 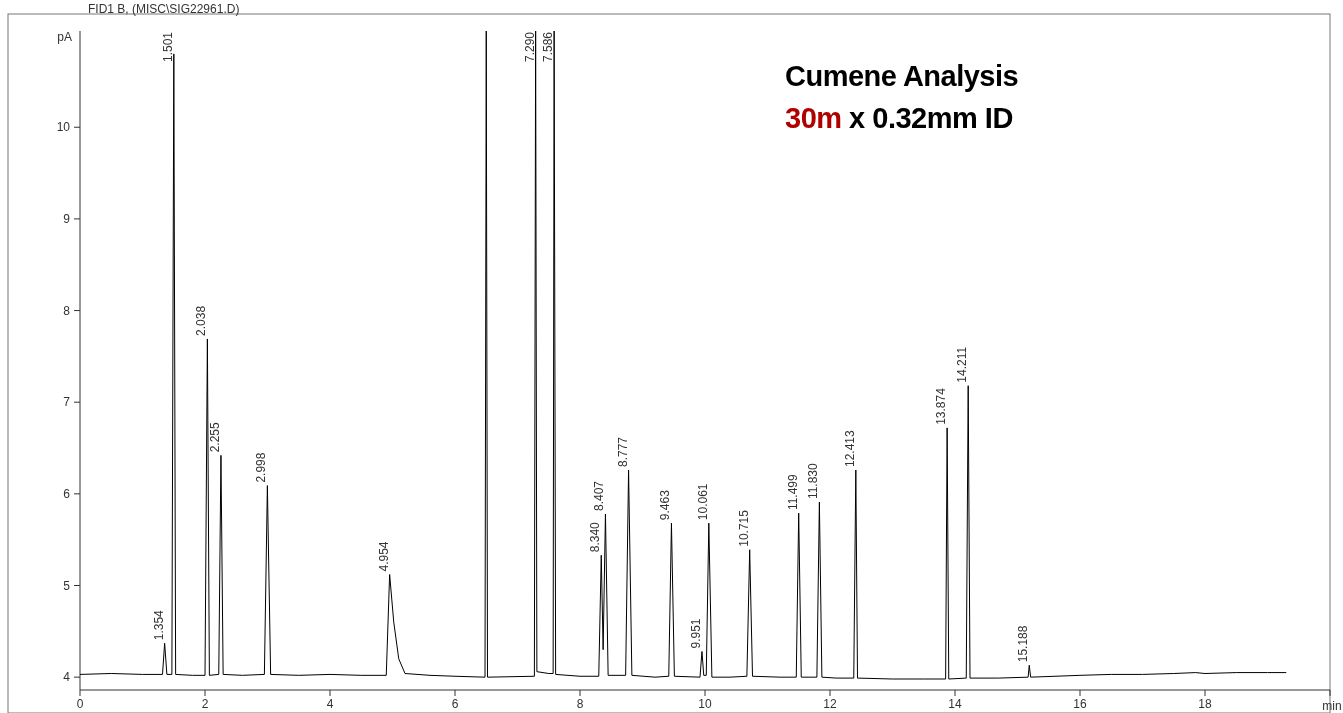 I want to click on y-tick-label: 10, so click(x=63, y=127).